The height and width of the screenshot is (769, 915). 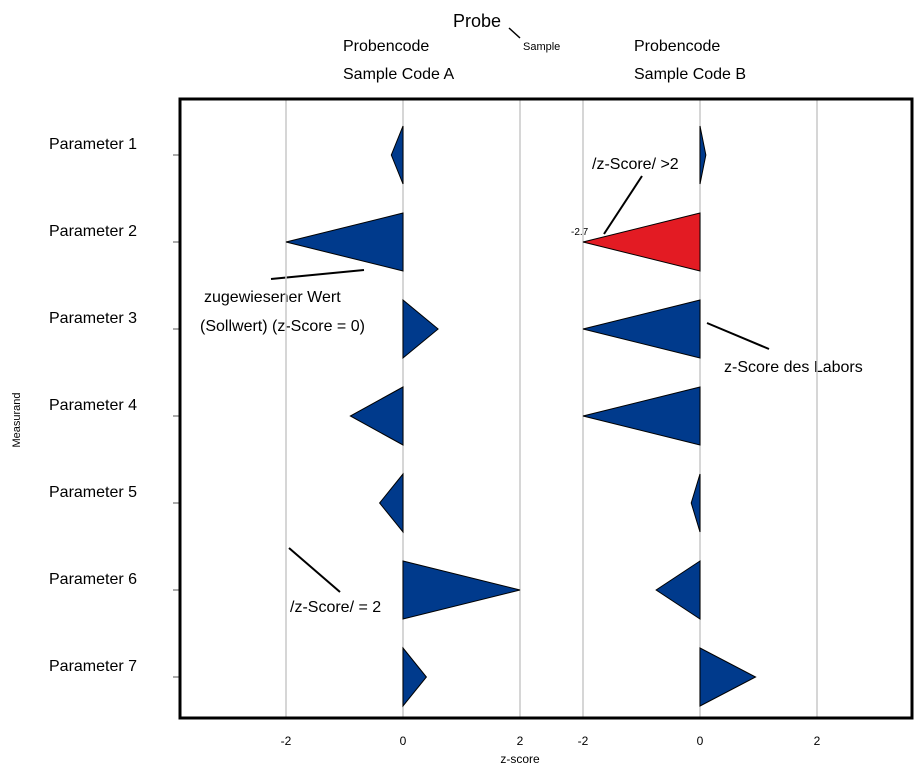 I want to click on category-label: Parameter 4, so click(x=93, y=405).